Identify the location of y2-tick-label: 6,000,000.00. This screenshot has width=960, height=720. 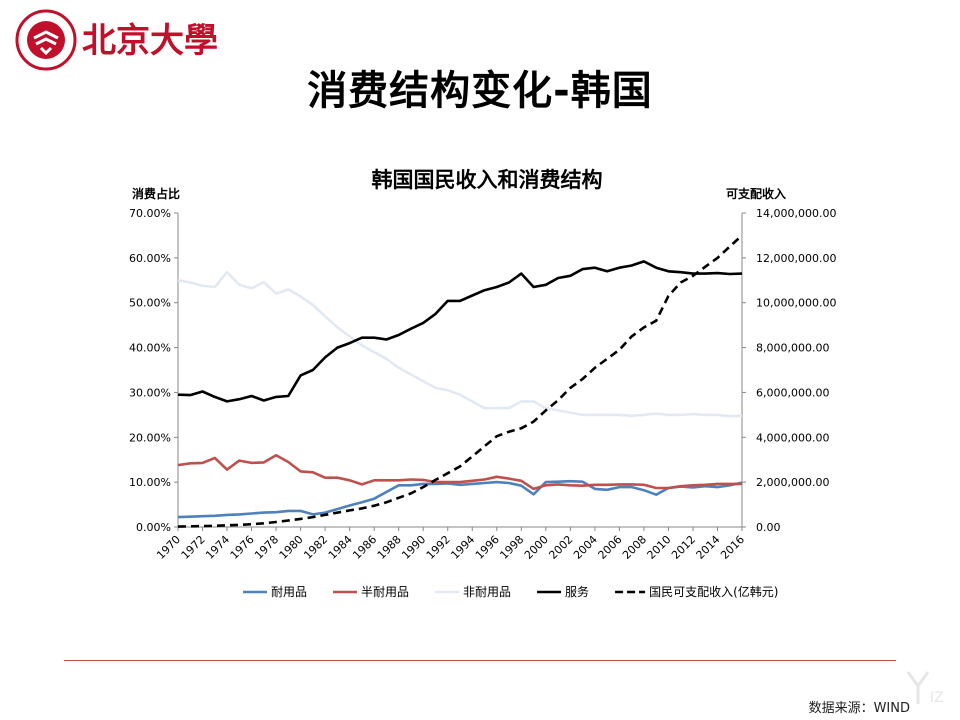
(792, 392).